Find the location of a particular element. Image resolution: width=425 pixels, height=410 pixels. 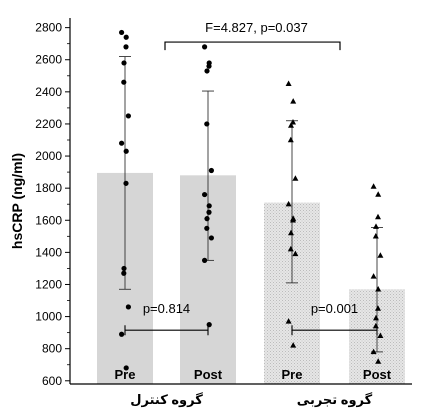

y-tick-label: 600 is located at coordinates (52, 381).